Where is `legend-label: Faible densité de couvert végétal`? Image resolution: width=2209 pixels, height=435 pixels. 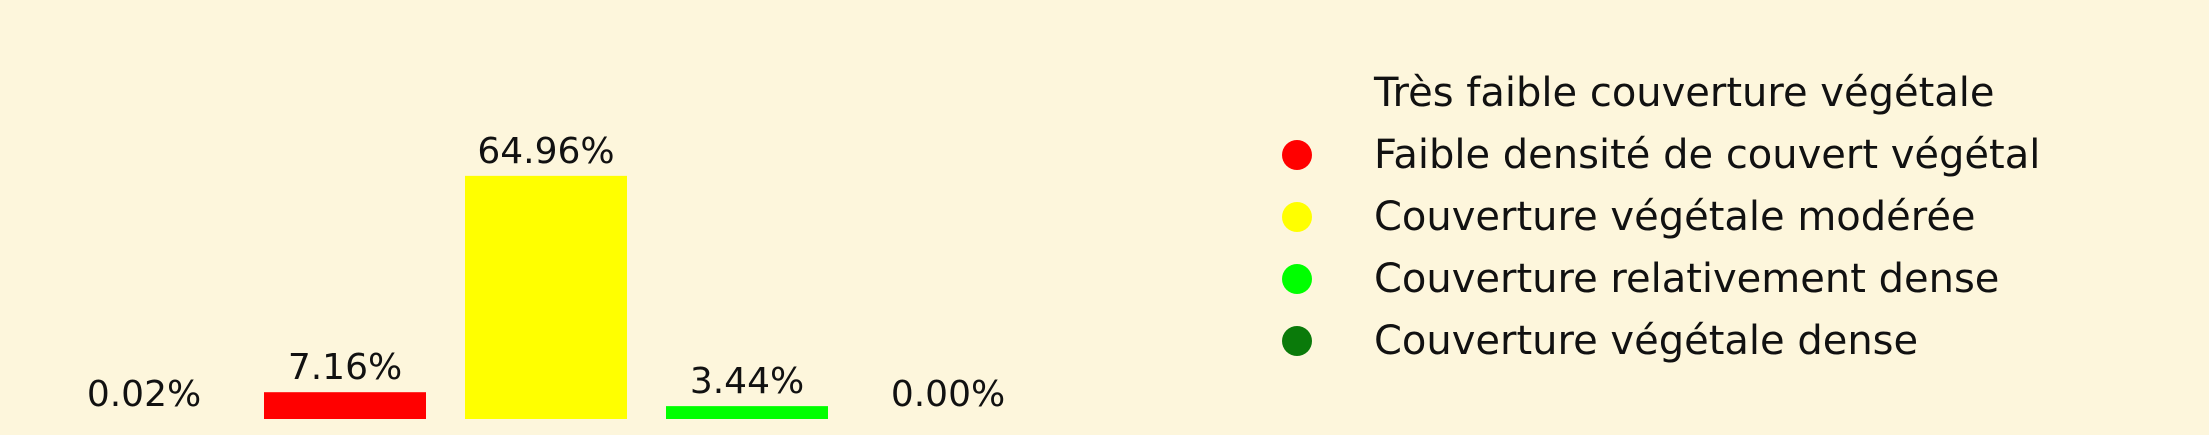 legend-label: Faible densité de couvert végétal is located at coordinates (1707, 155).